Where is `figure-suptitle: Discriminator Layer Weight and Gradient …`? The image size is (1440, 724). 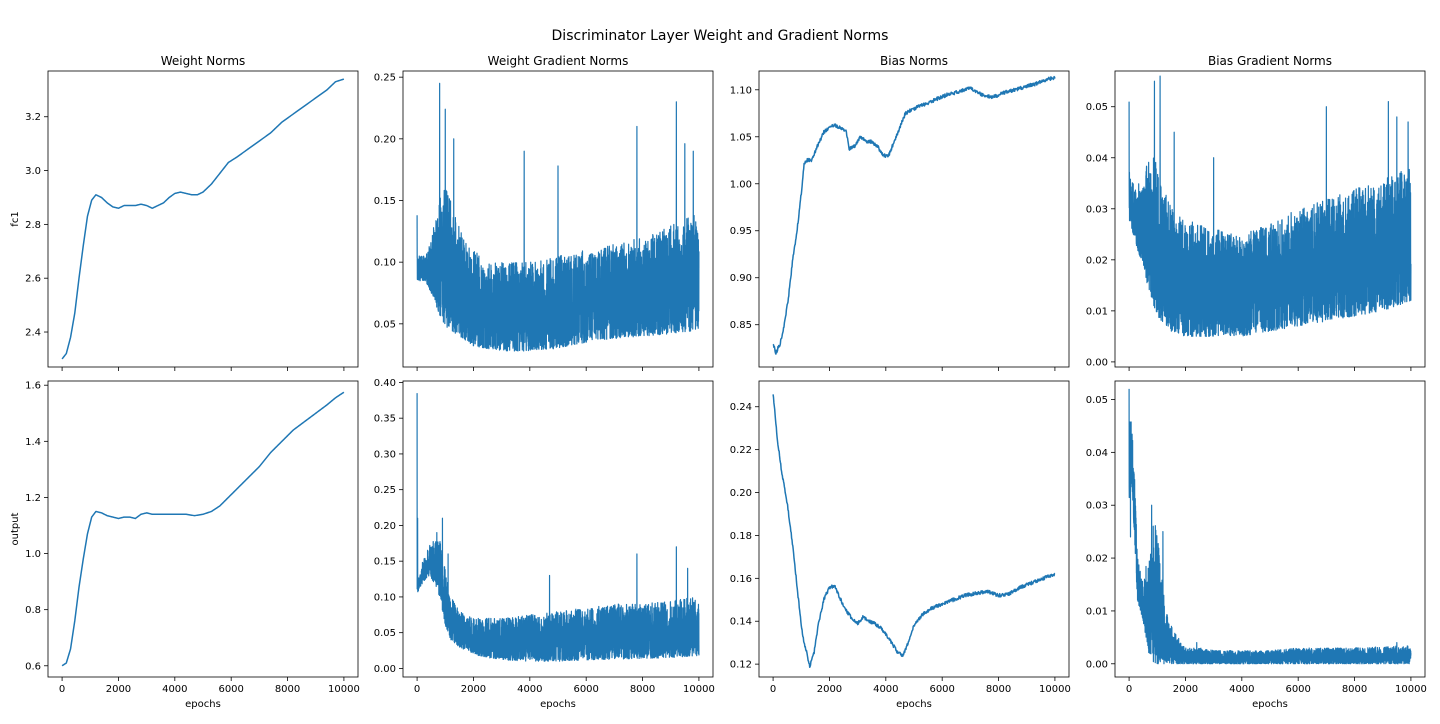 figure-suptitle: Discriminator Layer Weight and Gradient … is located at coordinates (720, 36).